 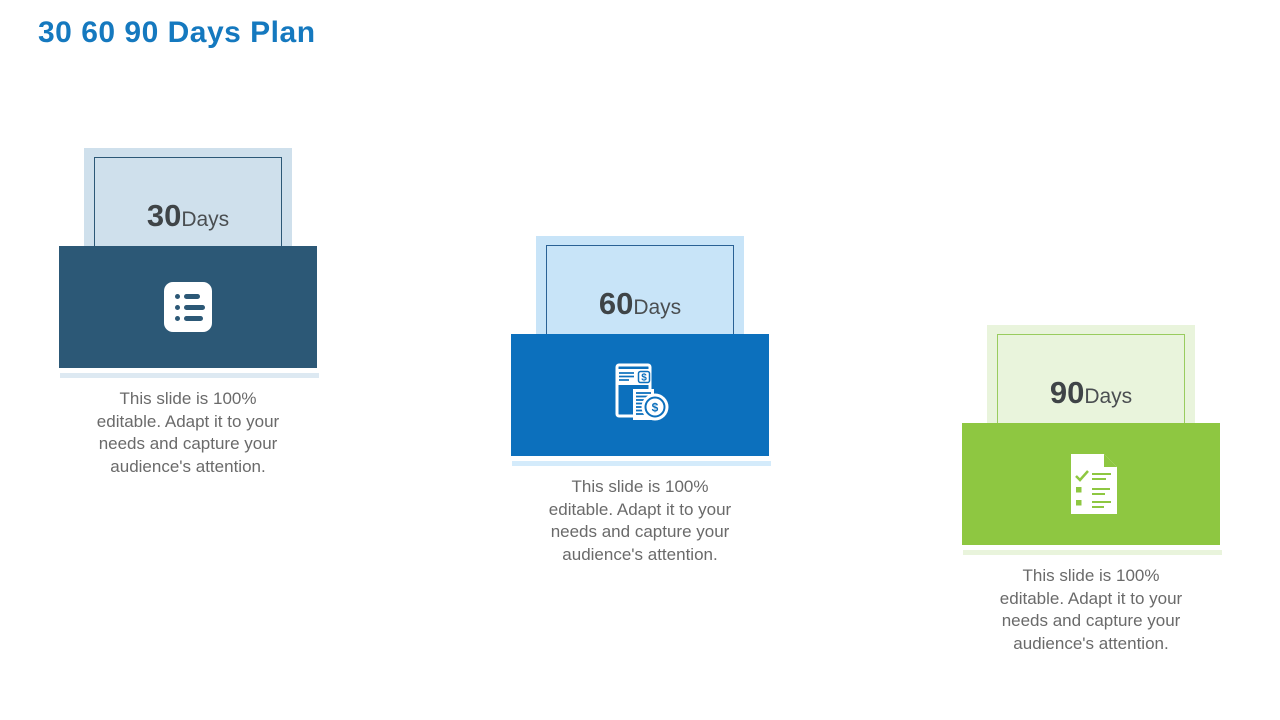 I want to click on icon-panel: $ $, so click(x=641, y=400).